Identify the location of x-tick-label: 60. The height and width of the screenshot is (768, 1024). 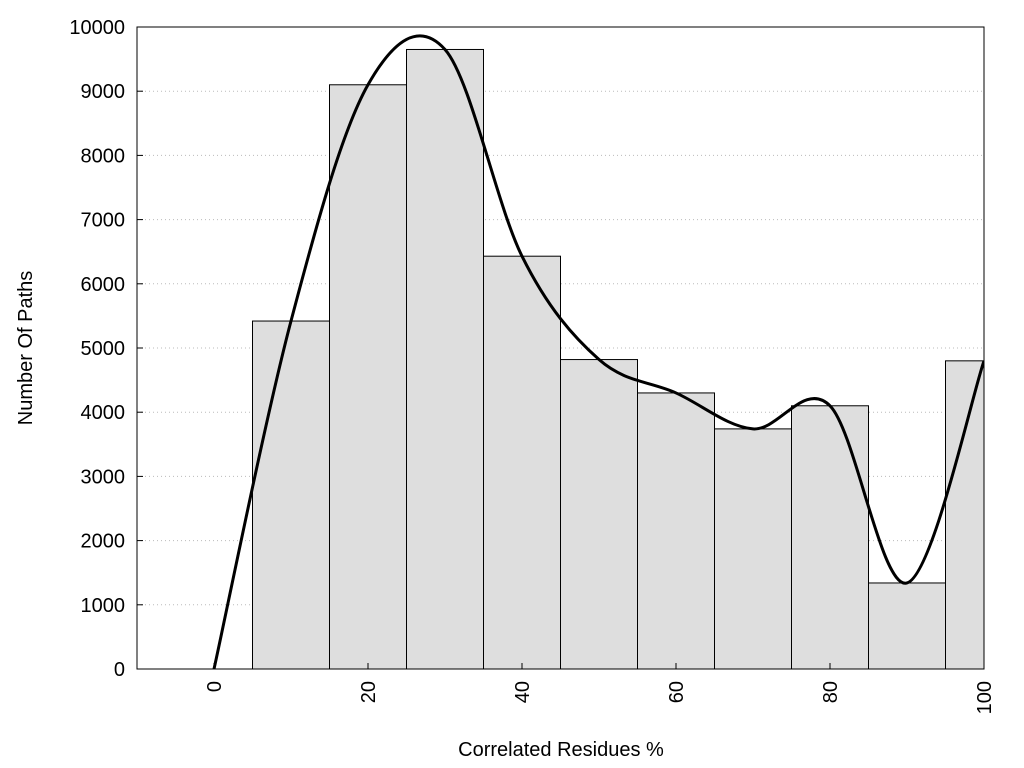
(677, 692).